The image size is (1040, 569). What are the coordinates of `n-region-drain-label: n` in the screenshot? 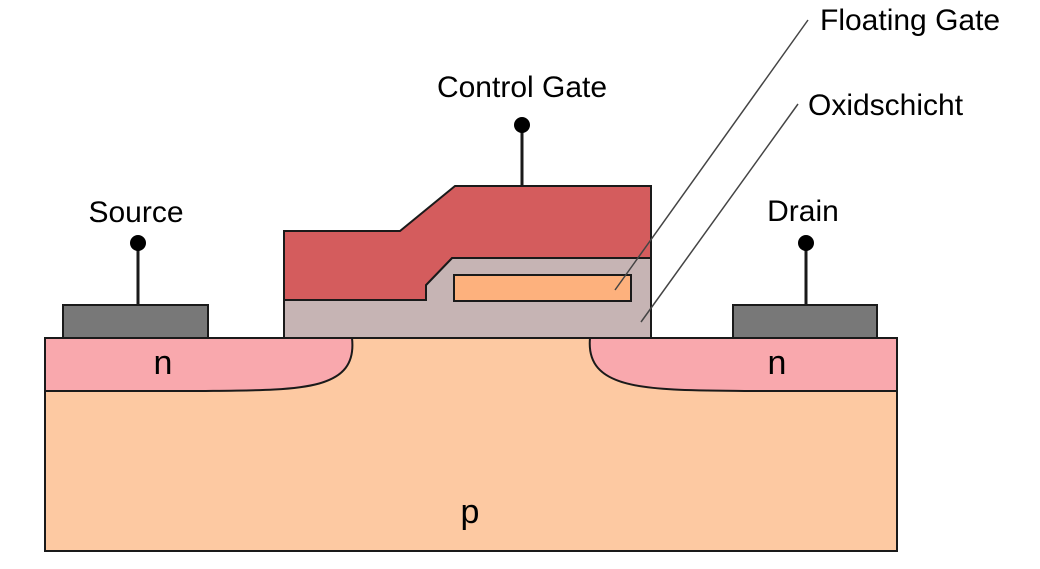 It's located at (777, 363).